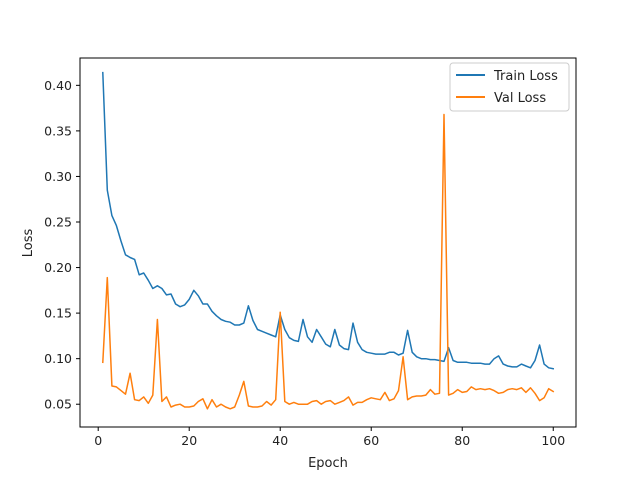 Image resolution: width=640 pixels, height=480 pixels. Describe the element at coordinates (28, 243) in the screenshot. I see `y-axis-label: Loss` at that location.